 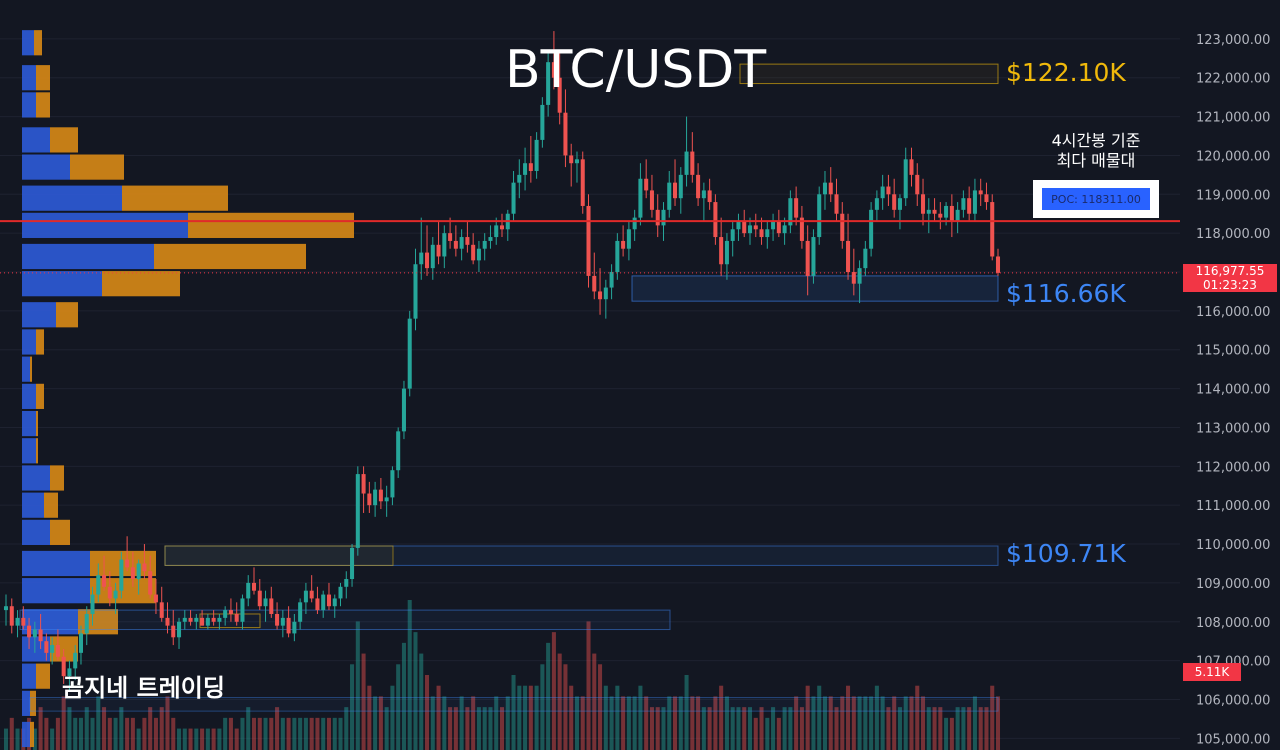 I want to click on level-label-109k: $109.71K, so click(x=1066, y=554).